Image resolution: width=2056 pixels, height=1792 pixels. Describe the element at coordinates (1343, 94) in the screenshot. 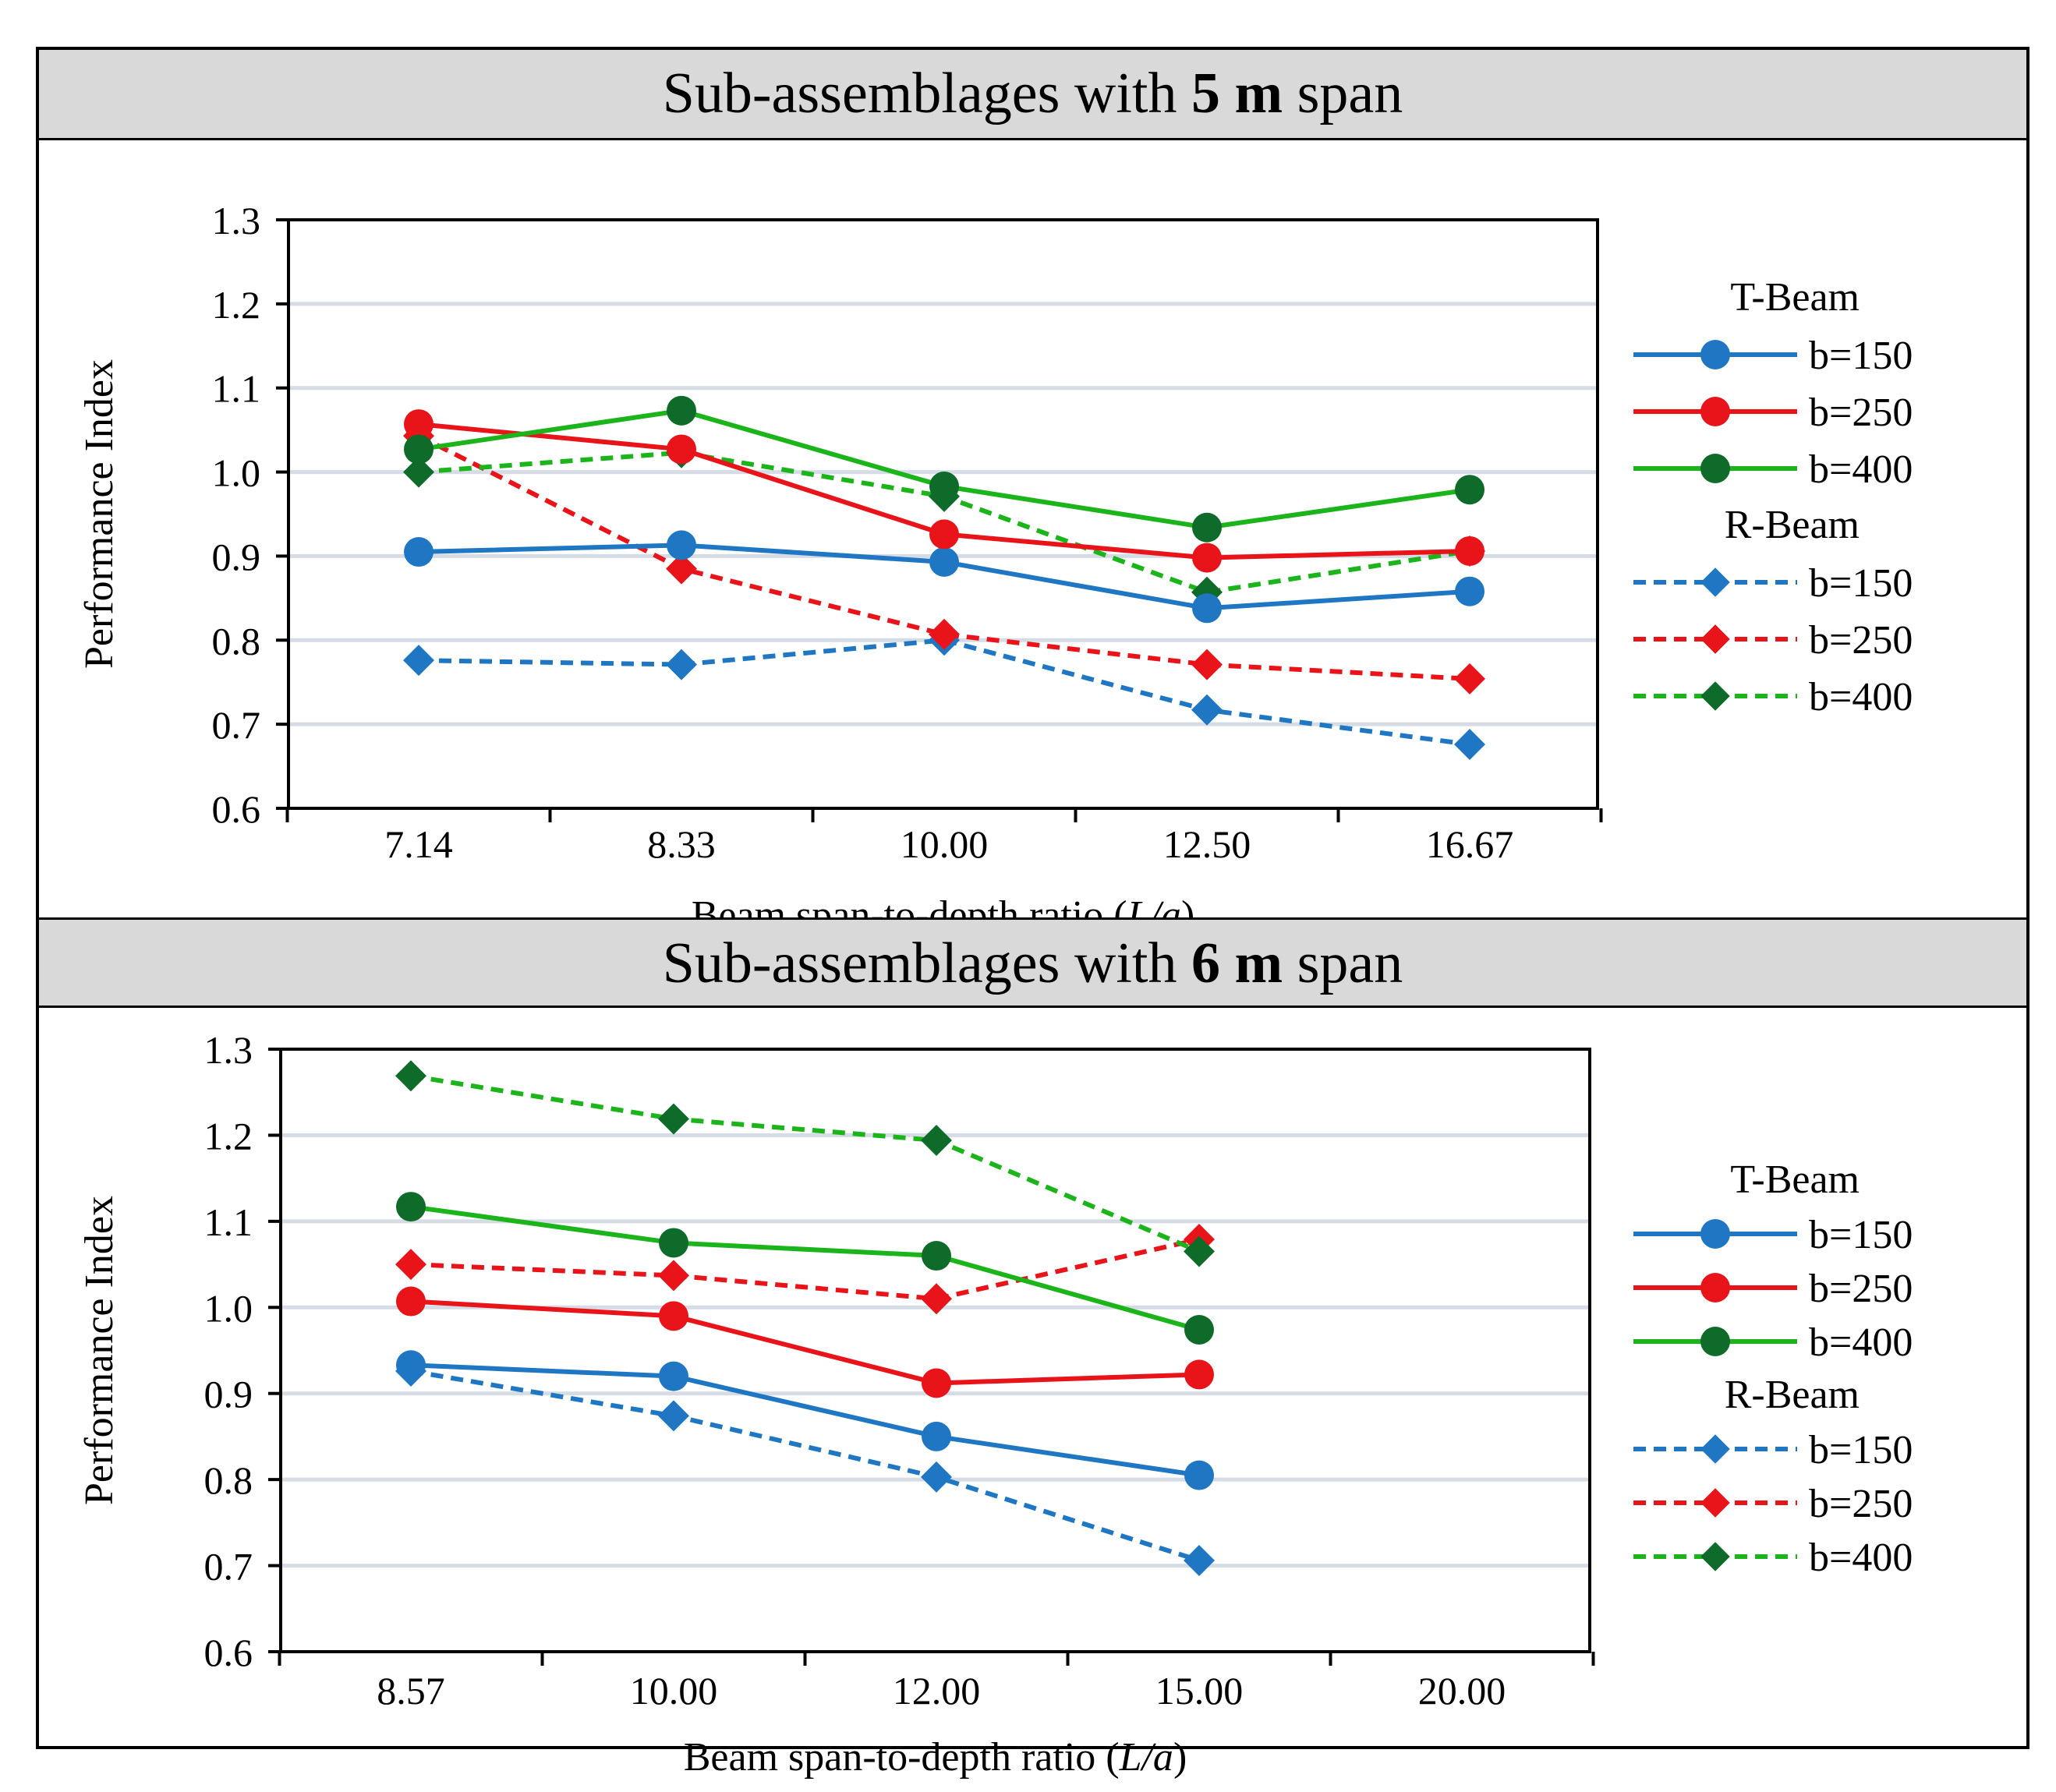

I see `chart-1-title-post: span` at that location.